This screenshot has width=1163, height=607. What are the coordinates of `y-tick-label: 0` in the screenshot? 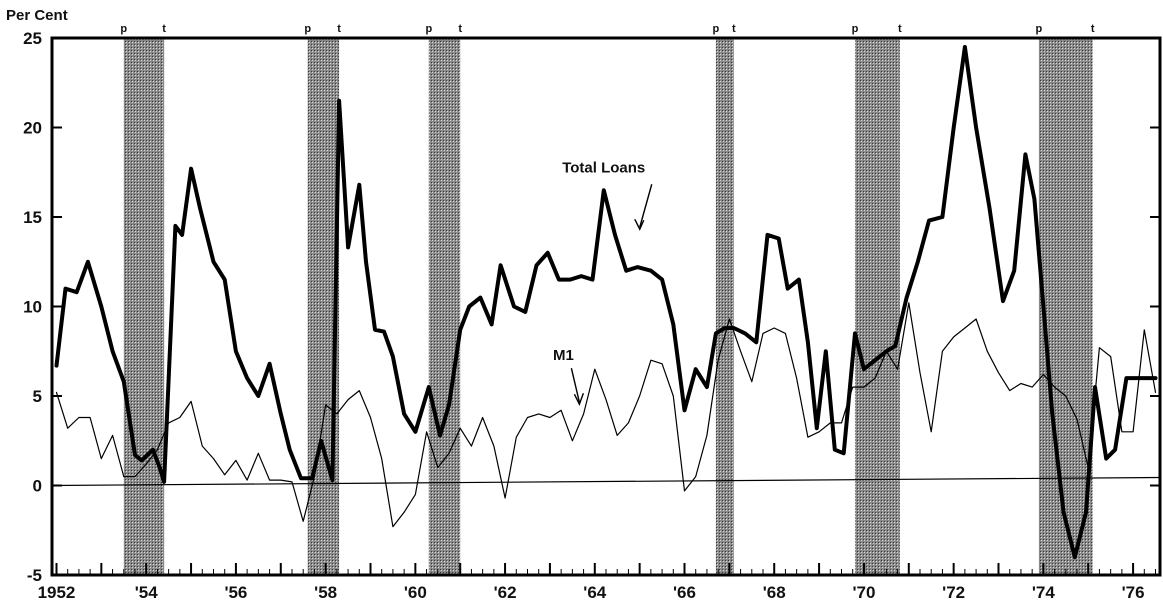 It's located at (37, 486).